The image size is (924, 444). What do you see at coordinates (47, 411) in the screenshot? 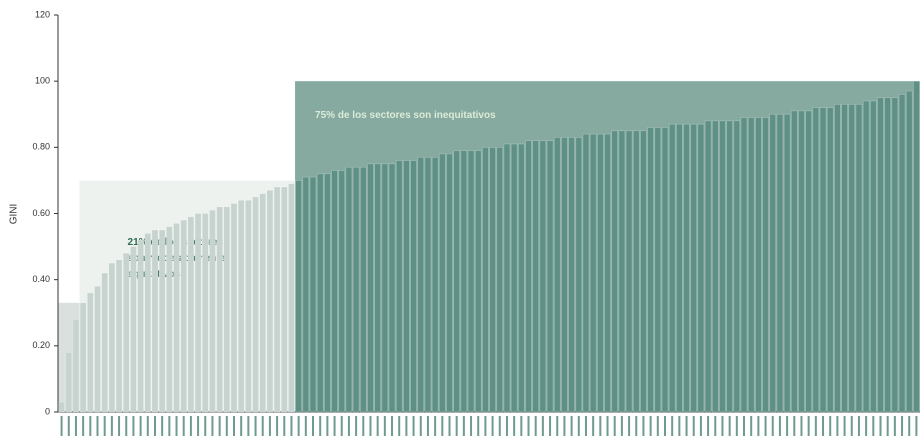
I see `y-tick-label: 0` at bounding box center [47, 411].